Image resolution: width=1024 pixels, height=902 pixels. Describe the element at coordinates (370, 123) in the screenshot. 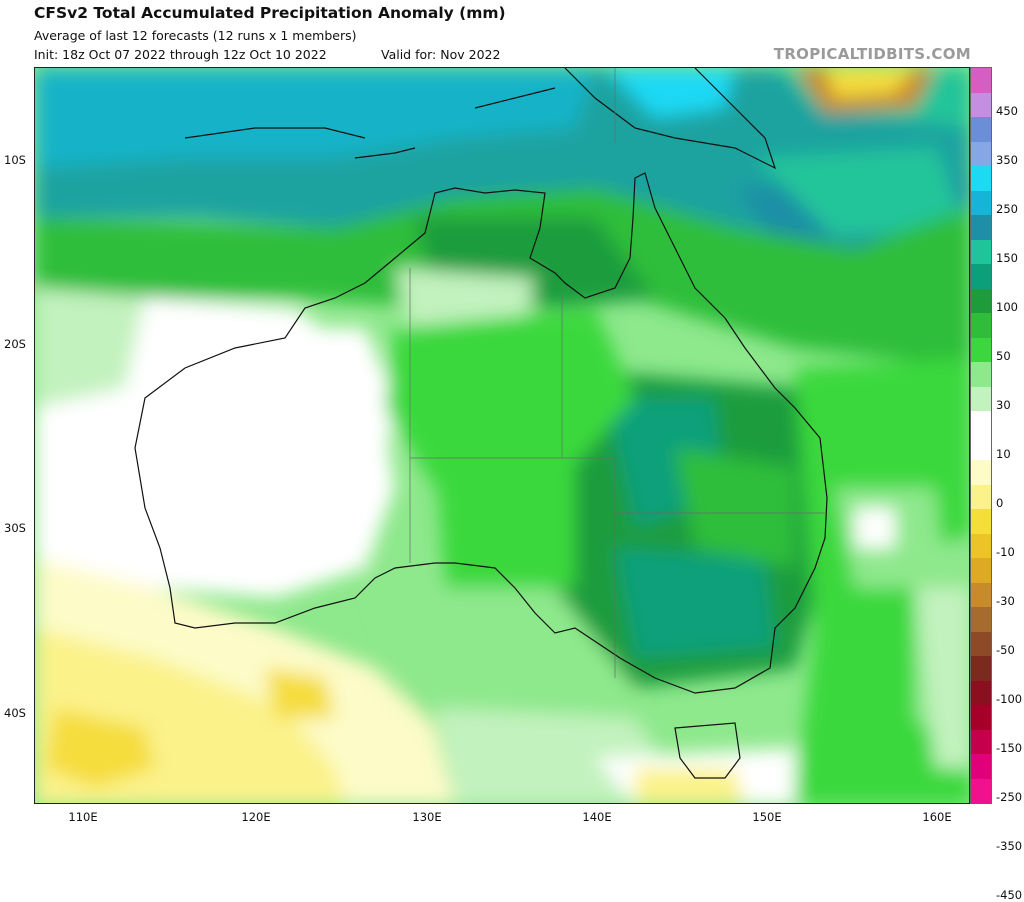

I see `indonesian-islands` at that location.